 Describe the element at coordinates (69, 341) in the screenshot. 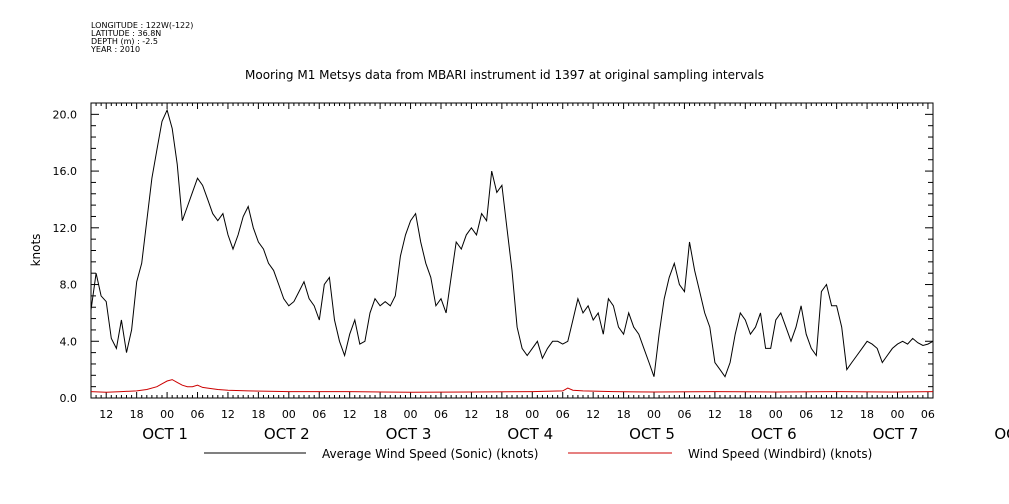

I see `y-tick-label: 4.0` at that location.